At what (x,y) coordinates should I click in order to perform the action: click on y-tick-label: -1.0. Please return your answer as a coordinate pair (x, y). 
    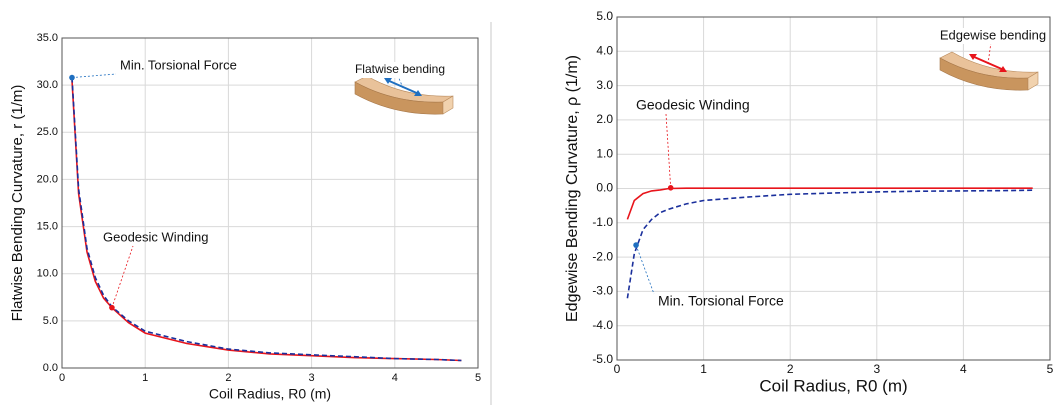
    Looking at the image, I should click on (602, 222).